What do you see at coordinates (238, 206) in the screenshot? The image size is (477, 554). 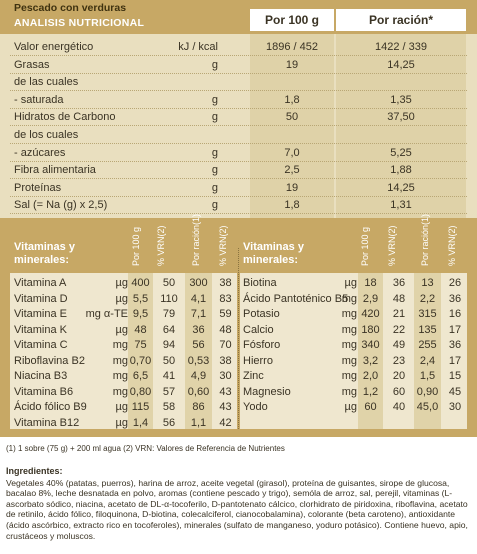 I see `nutrition-row: Sal (= Na (g) x 2,5) g 1,8 1,31` at bounding box center [238, 206].